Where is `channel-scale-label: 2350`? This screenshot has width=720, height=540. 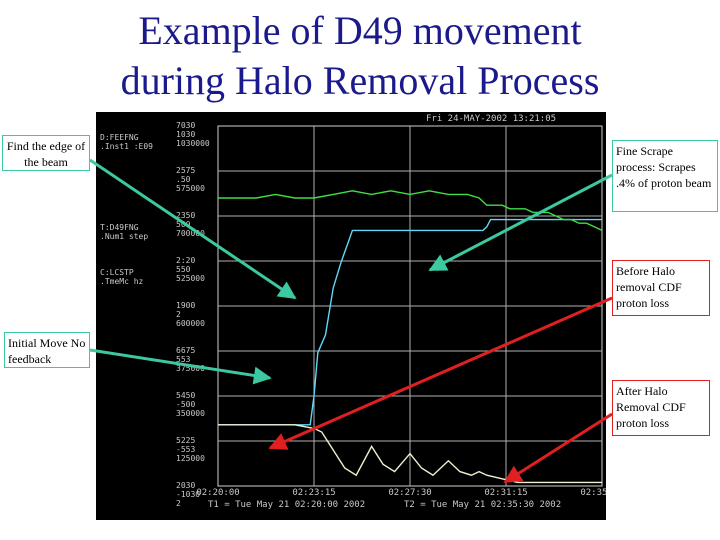
channel-scale-label: 2350 is located at coordinates (185, 215).